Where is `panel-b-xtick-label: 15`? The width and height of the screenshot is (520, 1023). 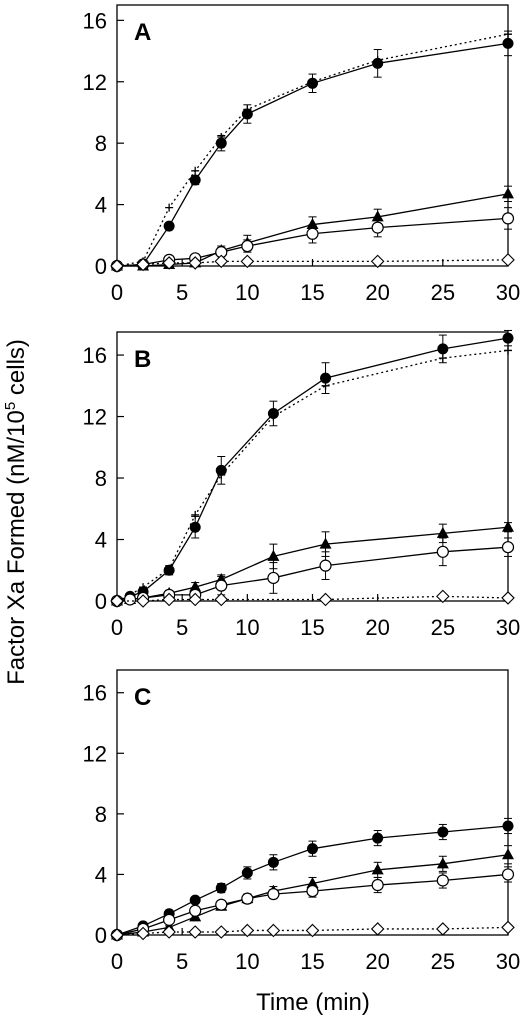
panel-b-xtick-label: 15 is located at coordinates (312, 627).